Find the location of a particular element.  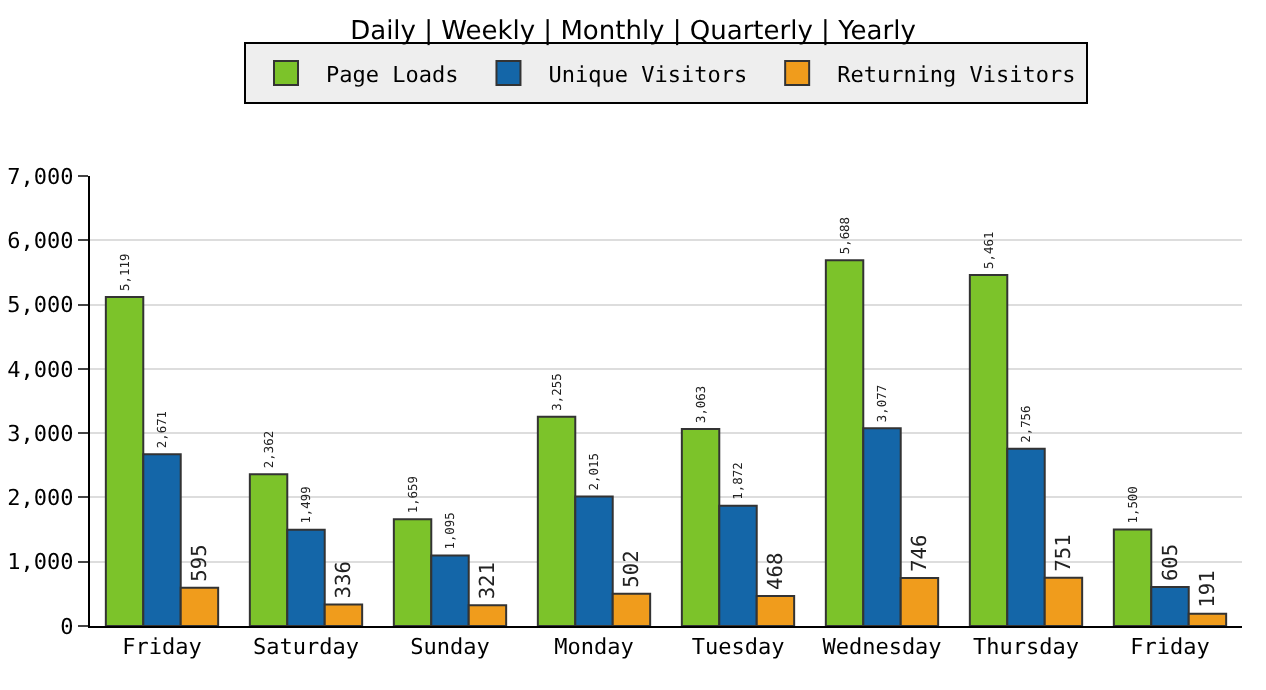

data-label: 502 is located at coordinates (632, 569).